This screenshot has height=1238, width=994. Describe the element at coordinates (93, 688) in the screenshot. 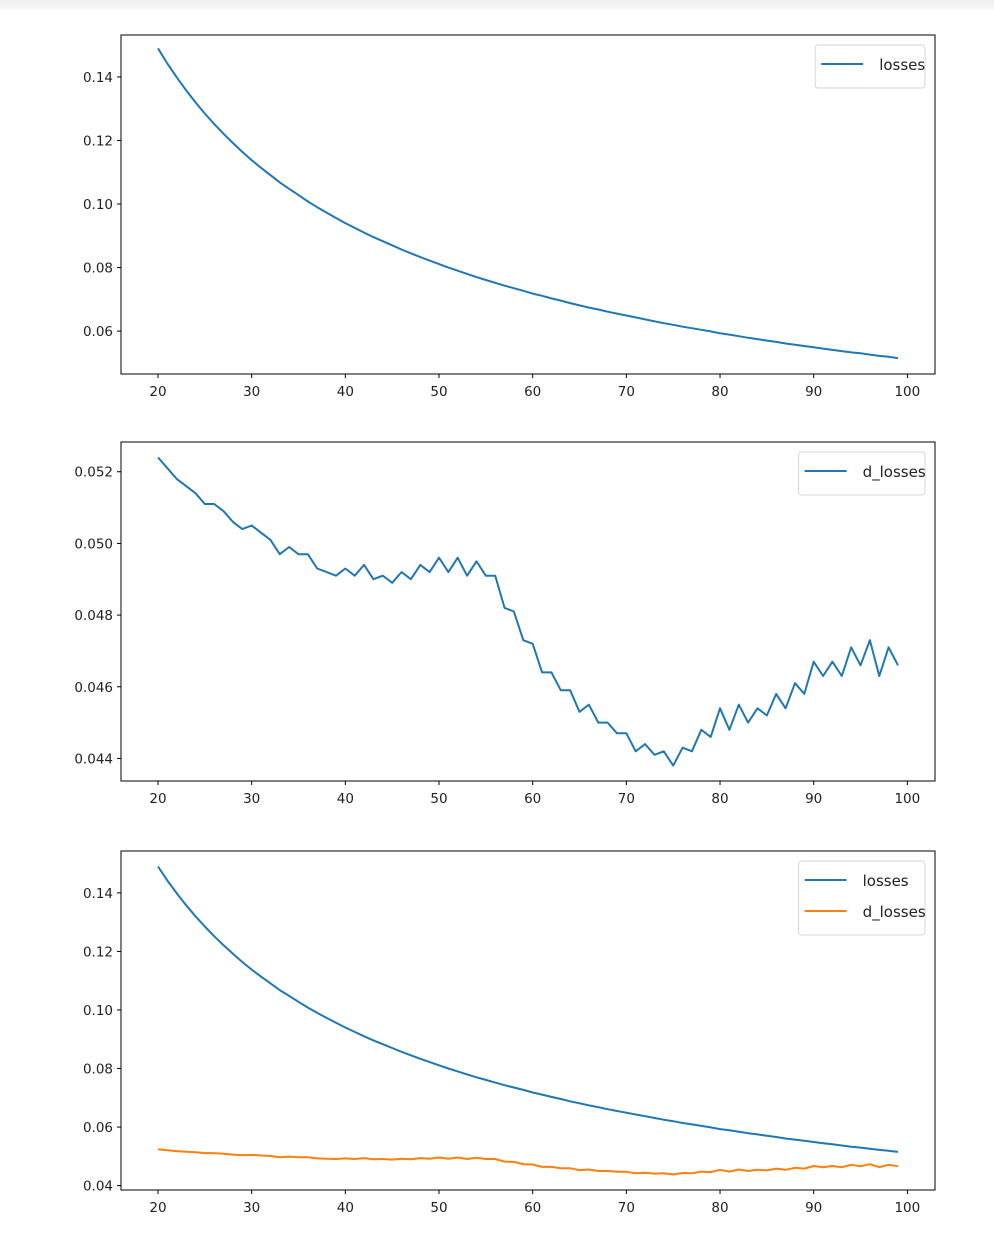

I see `y-tick-label: 0.046` at that location.